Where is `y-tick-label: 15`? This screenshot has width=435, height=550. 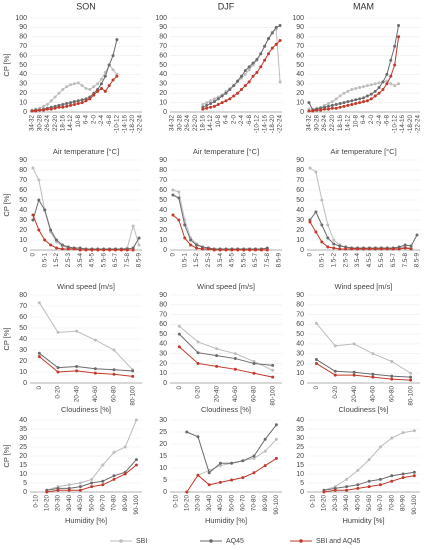
y-tick-label: 15 is located at coordinates (23, 465).